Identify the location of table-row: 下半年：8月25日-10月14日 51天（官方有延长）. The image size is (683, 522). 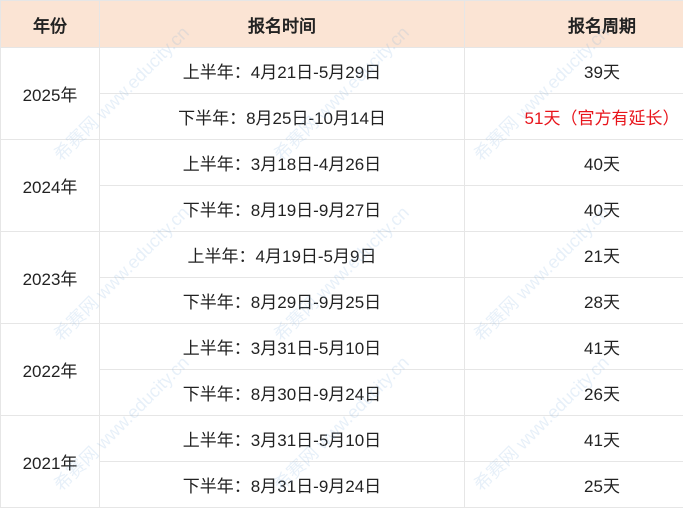
(342, 116).